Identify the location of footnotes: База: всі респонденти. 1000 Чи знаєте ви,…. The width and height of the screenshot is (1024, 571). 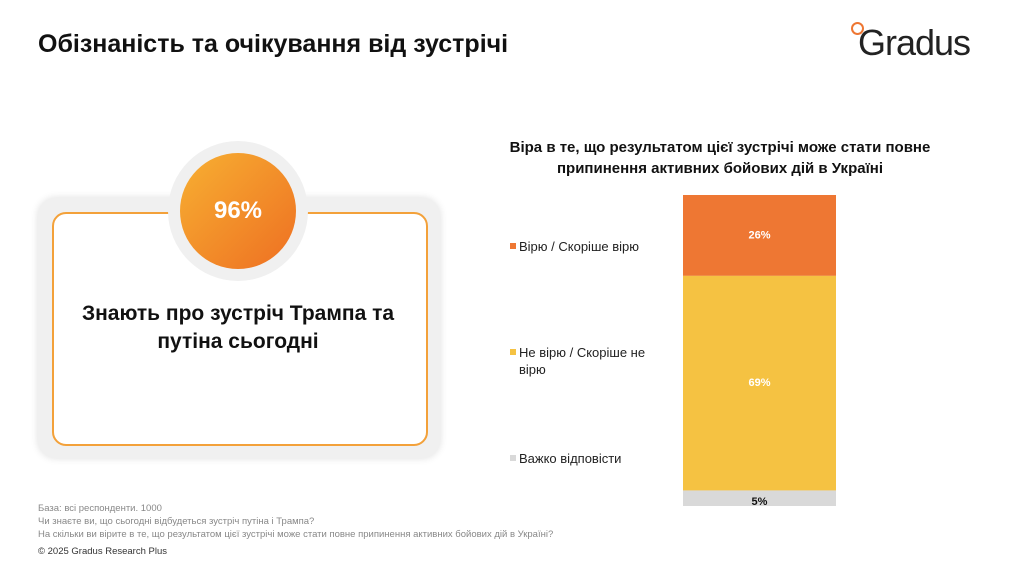
(295, 521).